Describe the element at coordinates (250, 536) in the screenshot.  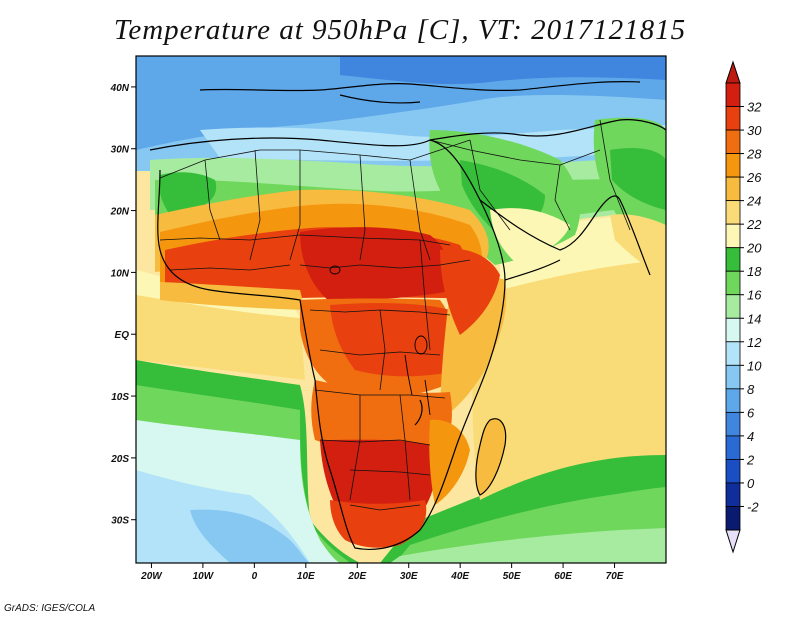
I see `southwest-ocean-coldest-water` at that location.